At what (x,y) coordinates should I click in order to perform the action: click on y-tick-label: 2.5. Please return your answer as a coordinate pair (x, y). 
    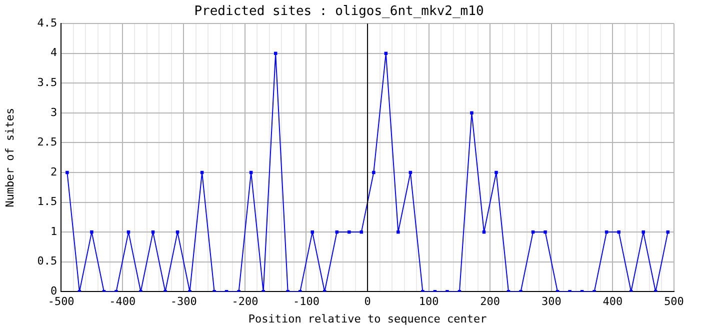
    Looking at the image, I should click on (47, 142).